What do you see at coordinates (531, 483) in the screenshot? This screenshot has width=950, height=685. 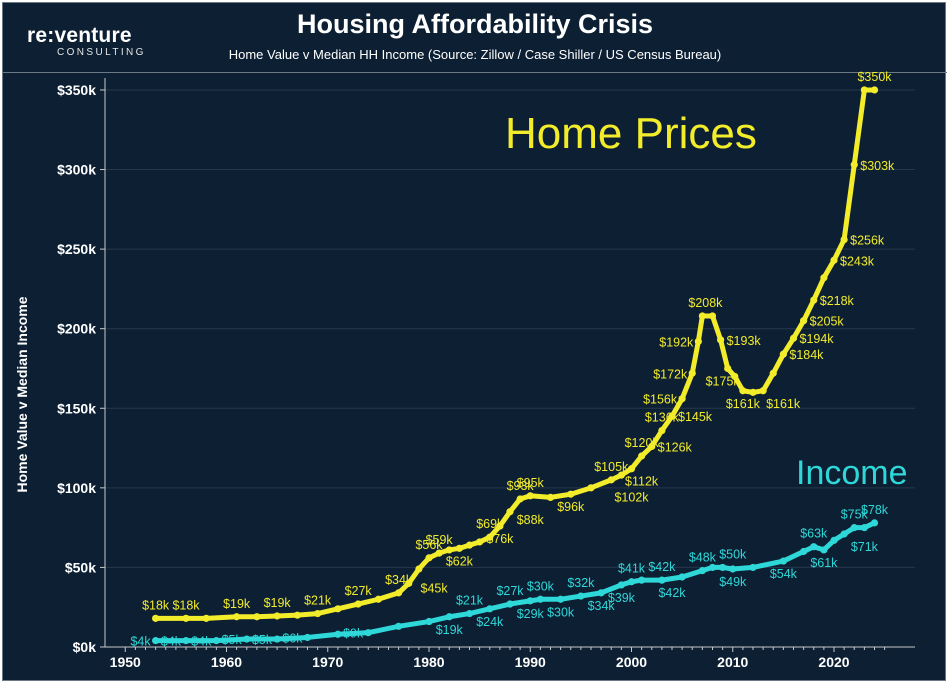 I see `home-prices-data-label: $95k` at bounding box center [531, 483].